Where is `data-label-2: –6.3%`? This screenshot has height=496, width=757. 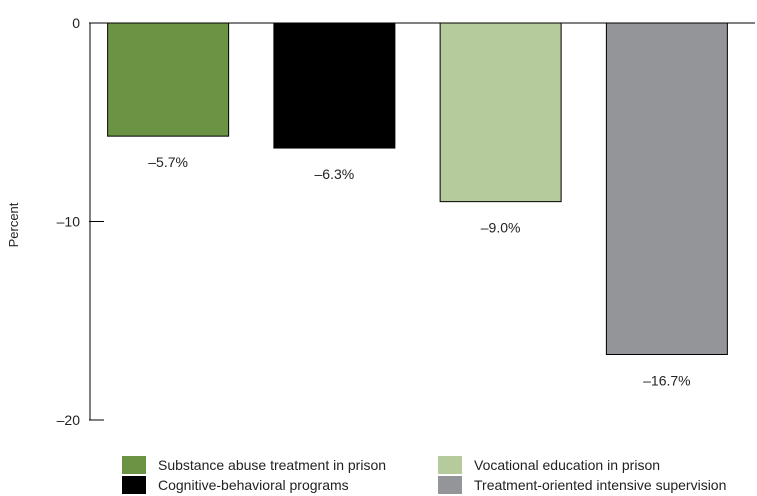 data-label-2: –6.3% is located at coordinates (335, 174).